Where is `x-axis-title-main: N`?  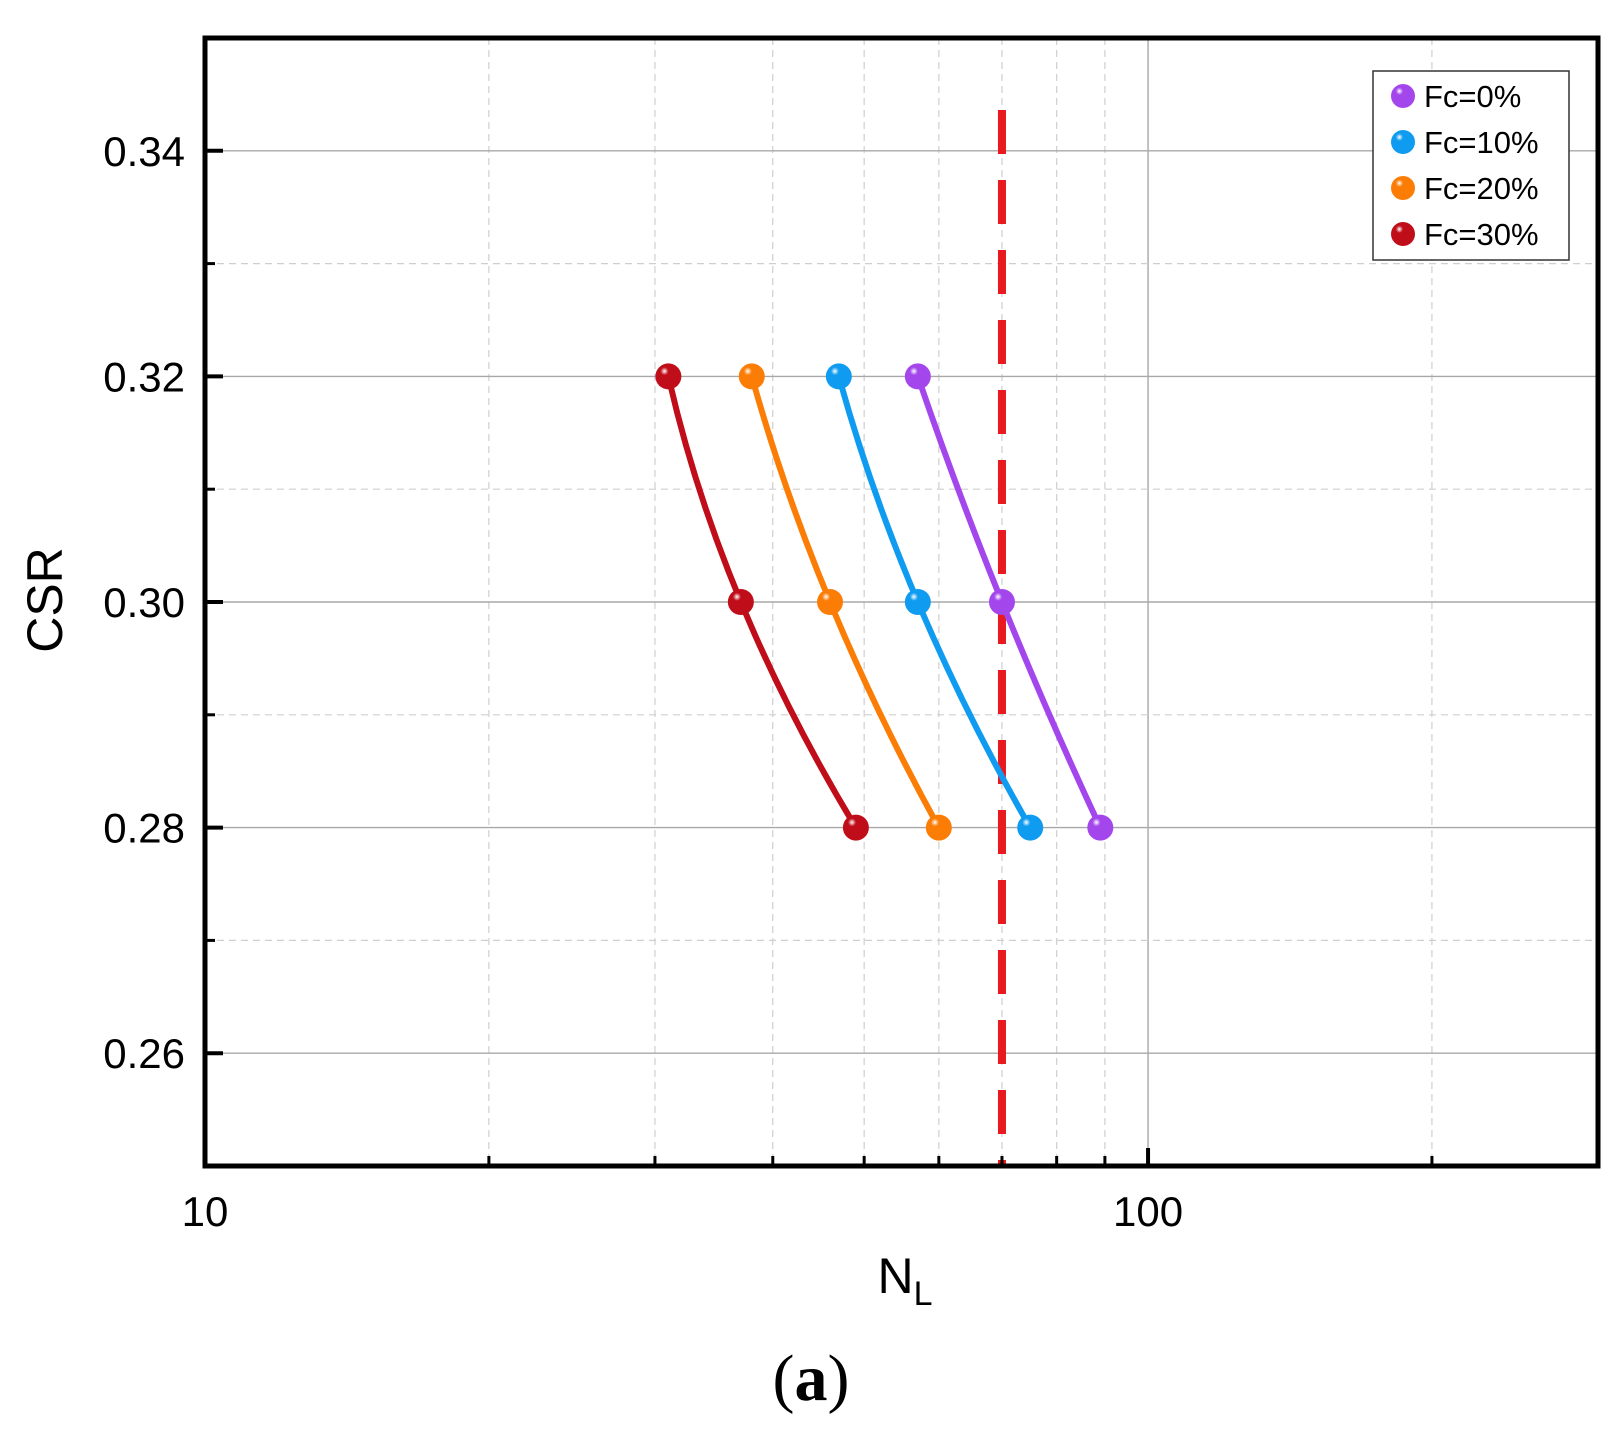 x-axis-title-main: N is located at coordinates (895, 1276).